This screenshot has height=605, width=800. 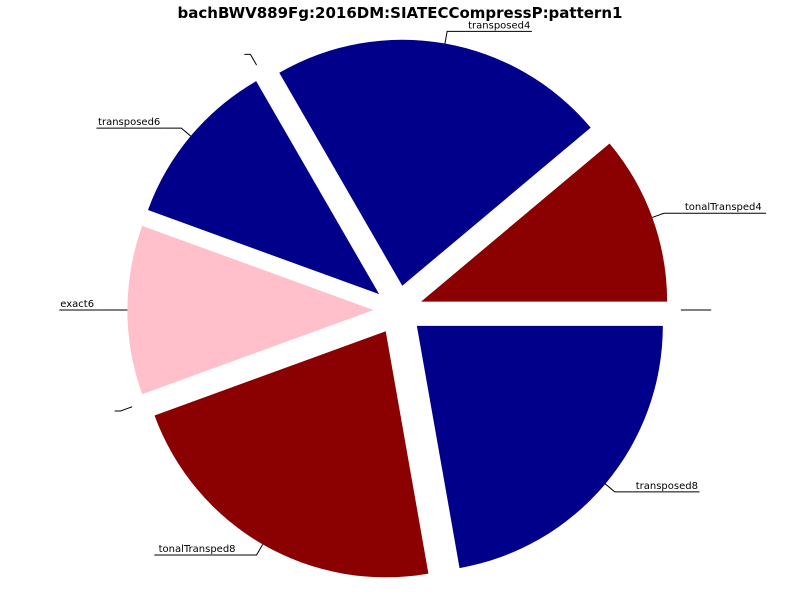 What do you see at coordinates (618, 488) in the screenshot?
I see `leader-line-transposed8` at bounding box center [618, 488].